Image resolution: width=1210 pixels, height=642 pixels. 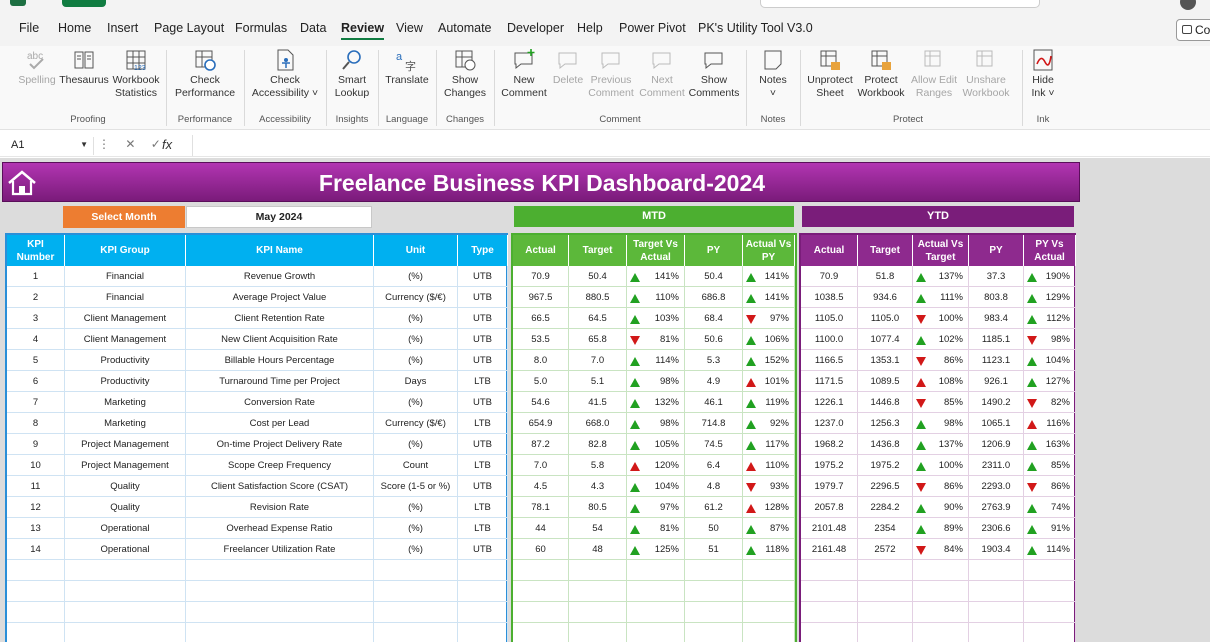 What do you see at coordinates (36, 507) in the screenshot?
I see `kpi-n-cell: 12` at bounding box center [36, 507].